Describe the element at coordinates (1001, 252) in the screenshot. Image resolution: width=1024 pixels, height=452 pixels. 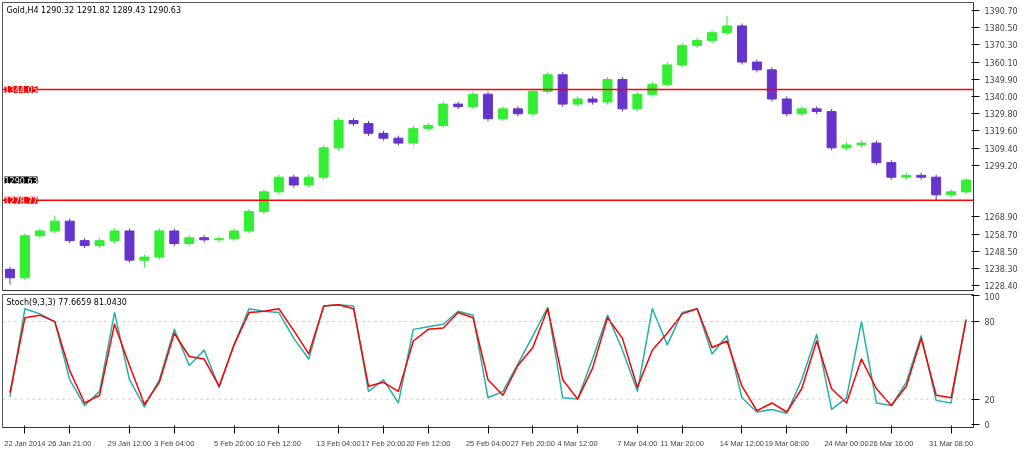
I see `y-tick-label: 1248.50` at that location.